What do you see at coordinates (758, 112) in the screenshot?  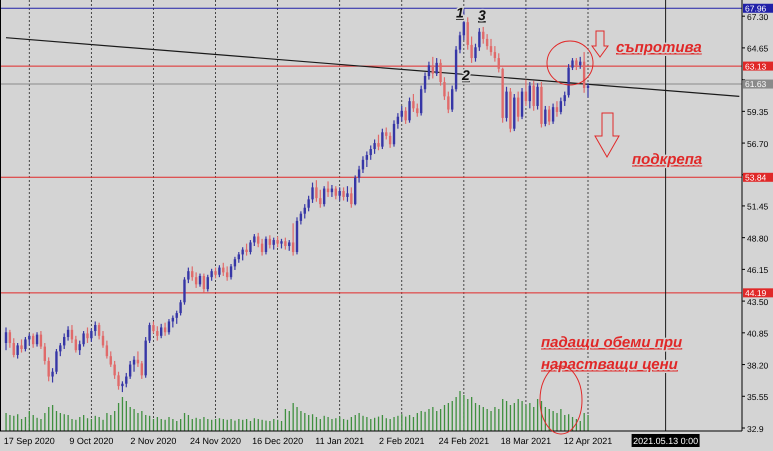 I see `y-tick-label: 59.35` at bounding box center [758, 112].